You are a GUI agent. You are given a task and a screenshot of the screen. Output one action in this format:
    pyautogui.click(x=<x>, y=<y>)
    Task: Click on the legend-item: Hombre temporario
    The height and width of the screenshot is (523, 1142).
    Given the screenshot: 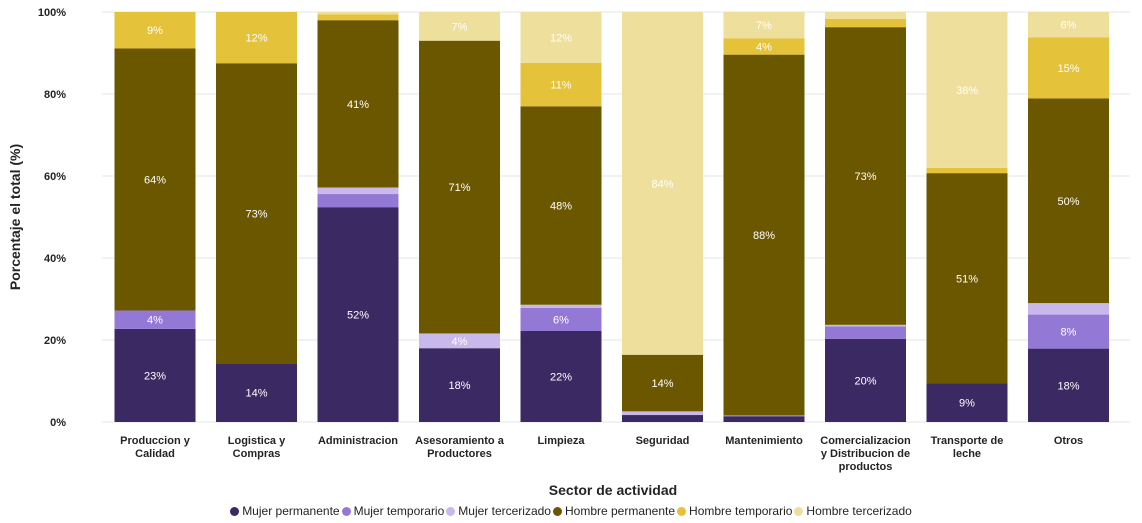 What is the action you would take?
    pyautogui.click(x=734, y=511)
    